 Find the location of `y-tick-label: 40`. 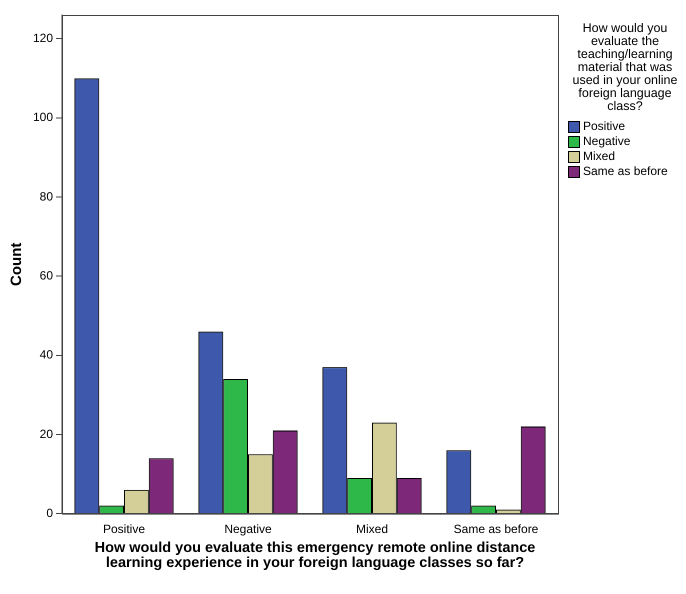

y-tick-label: 40 is located at coordinates (47, 355).